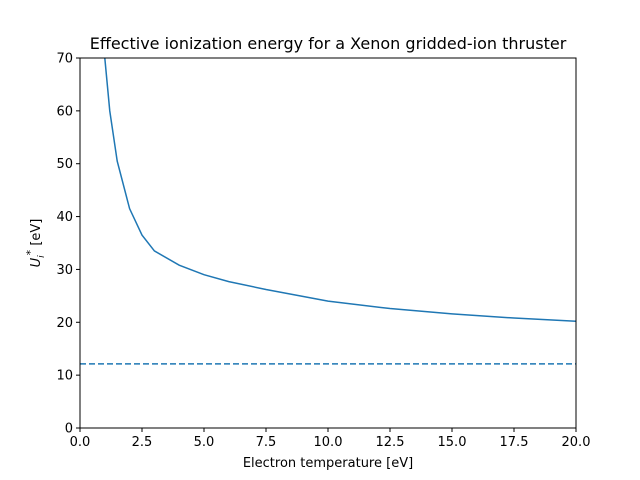 This screenshot has width=640, height=480. What do you see at coordinates (36, 262) in the screenshot?
I see `y-label-base: U` at bounding box center [36, 262].